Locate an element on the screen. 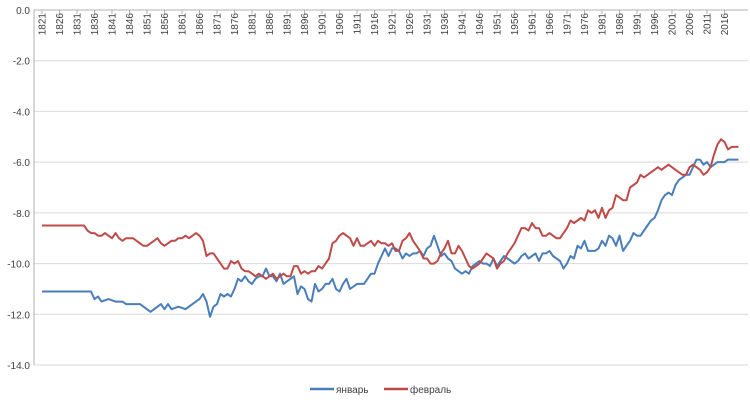 The image size is (750, 400). x-tick-label: 1911 is located at coordinates (358, 24).